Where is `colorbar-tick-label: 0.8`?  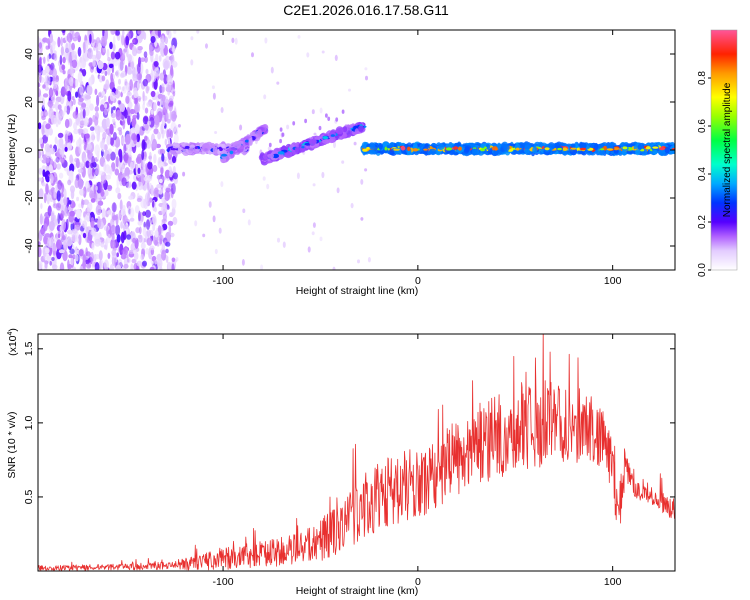 colorbar-tick-label: 0.8 is located at coordinates (702, 78).